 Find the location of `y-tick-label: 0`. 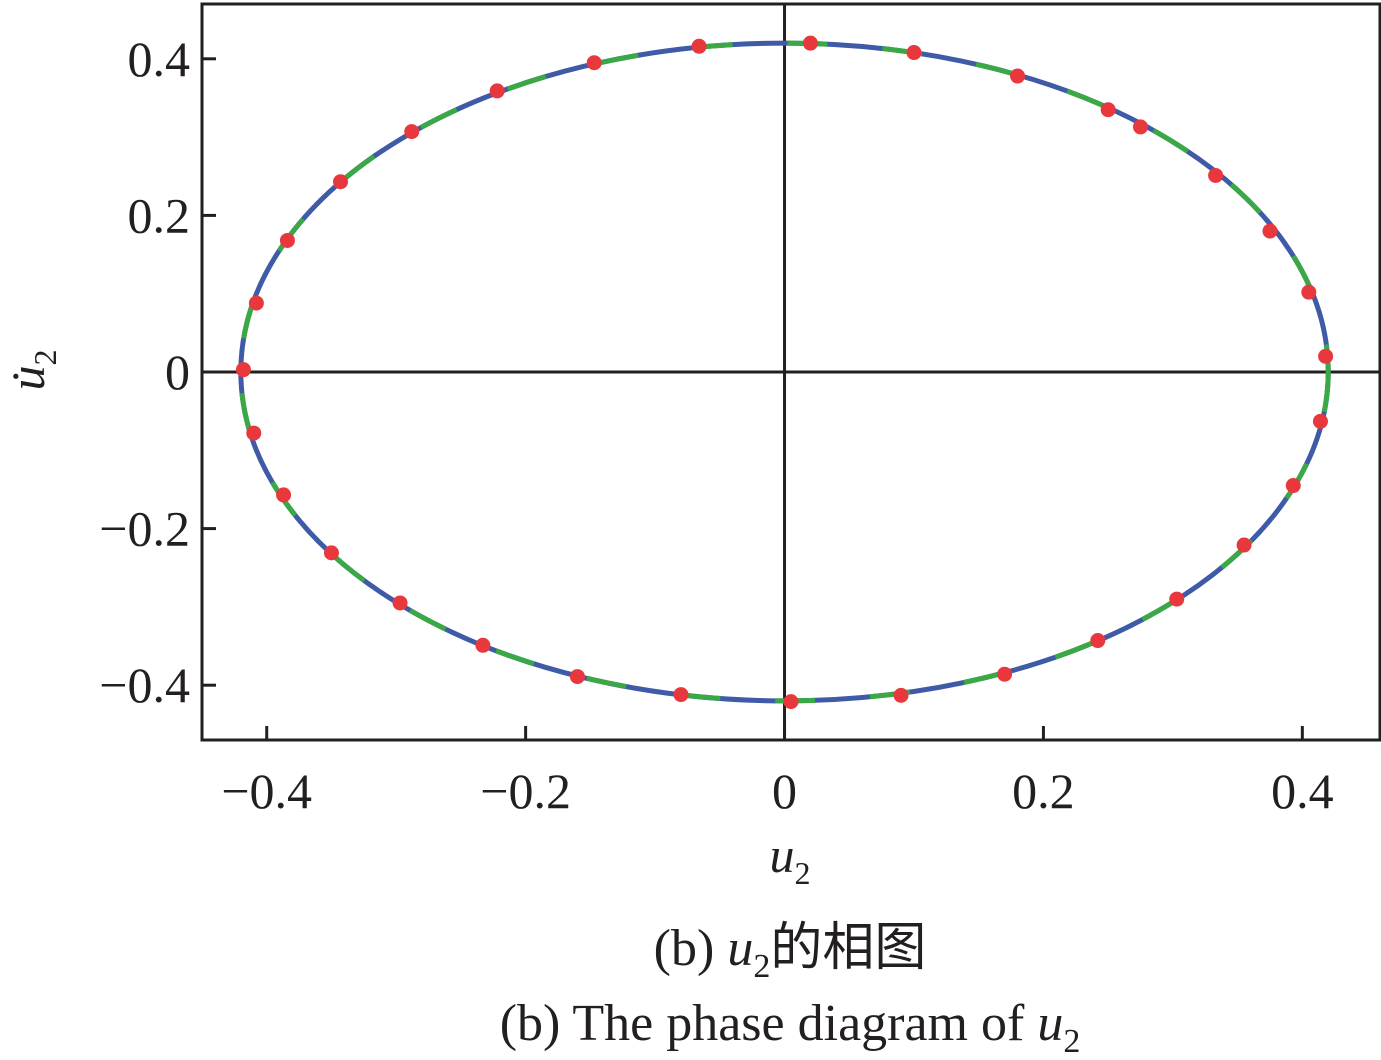

y-tick-label: 0 is located at coordinates (177, 372).